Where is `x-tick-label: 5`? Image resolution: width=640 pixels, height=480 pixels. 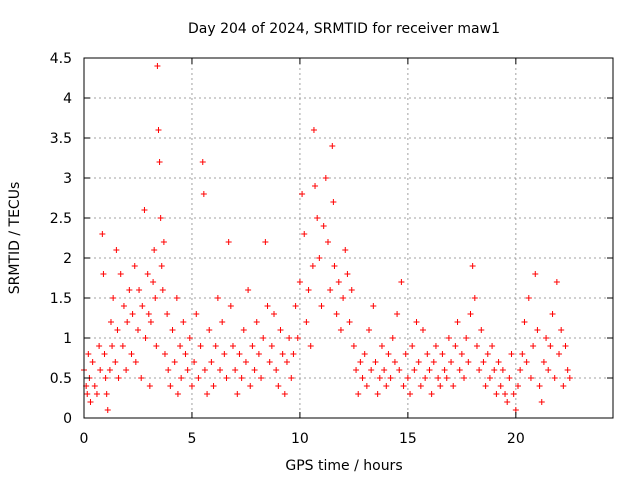 x-tick-label: 5 is located at coordinates (191, 439).